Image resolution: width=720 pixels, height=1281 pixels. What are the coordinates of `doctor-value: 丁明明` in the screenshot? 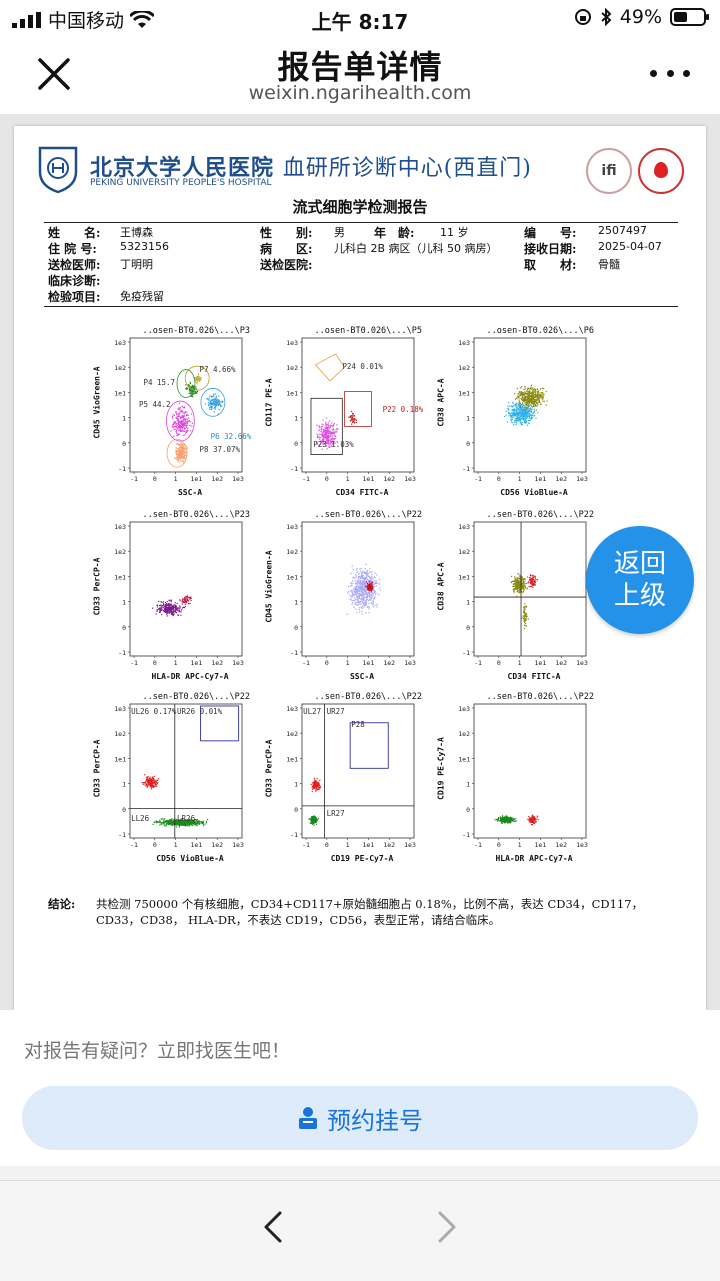 It's located at (136, 264).